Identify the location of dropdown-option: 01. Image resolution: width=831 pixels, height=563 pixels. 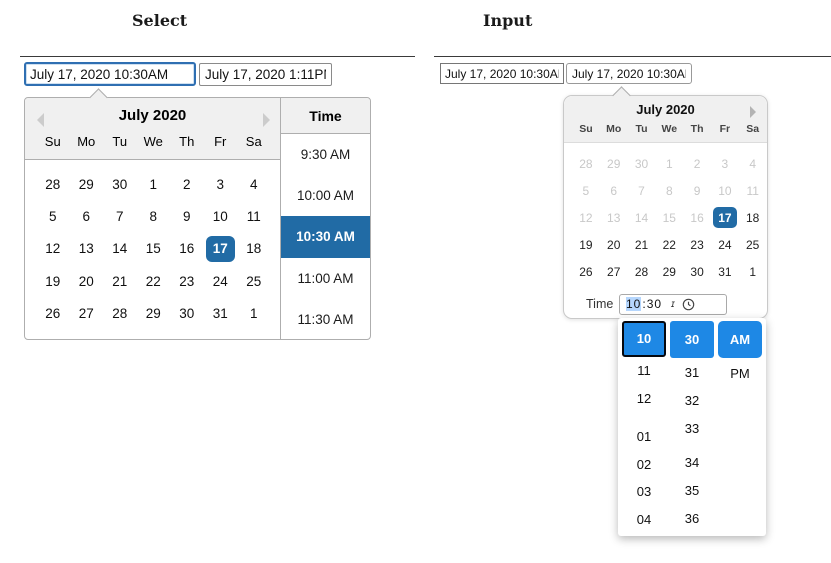
(644, 437).